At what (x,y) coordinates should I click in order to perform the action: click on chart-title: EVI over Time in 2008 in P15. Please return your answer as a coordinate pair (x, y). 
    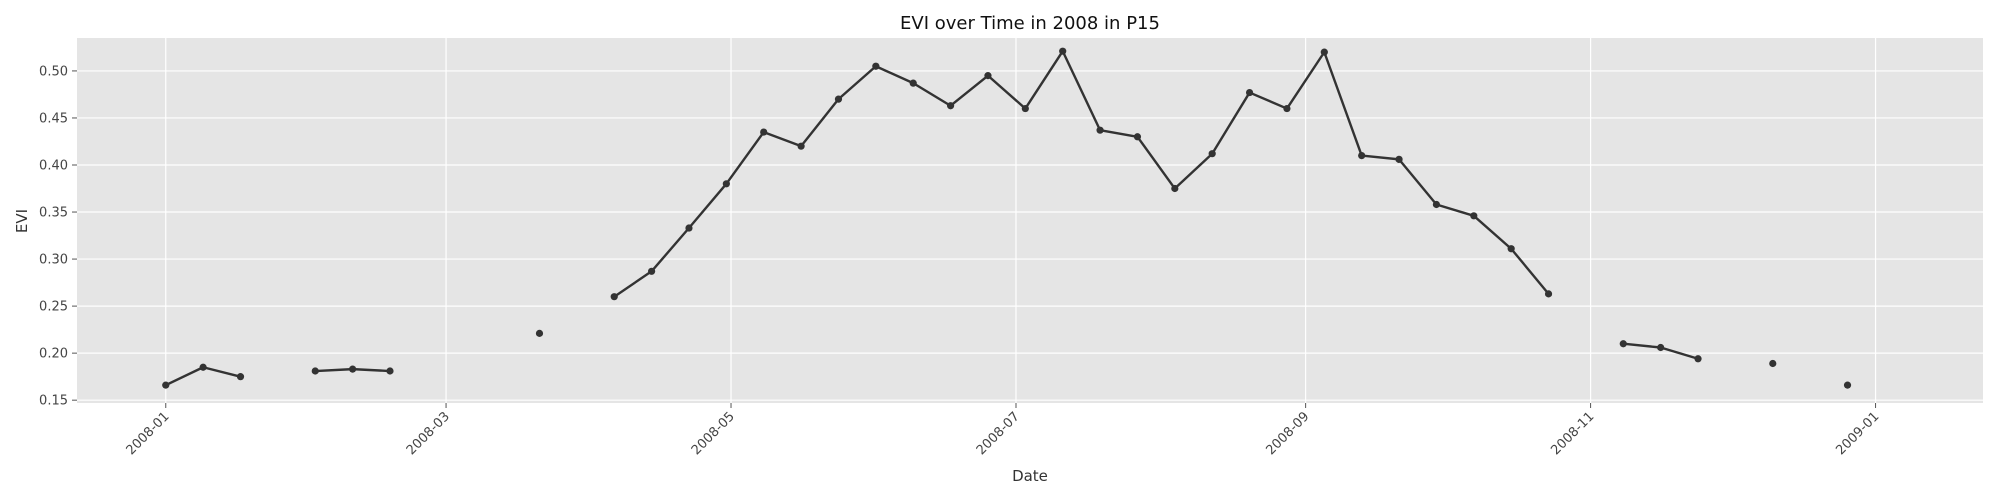
    Looking at the image, I should click on (1030, 23).